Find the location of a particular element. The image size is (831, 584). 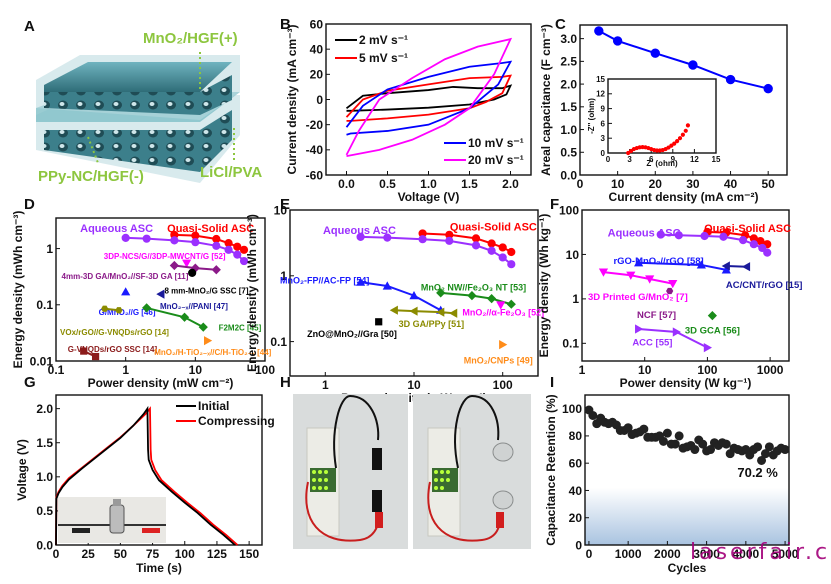

panel-letter-f: F is located at coordinates (555, 204).